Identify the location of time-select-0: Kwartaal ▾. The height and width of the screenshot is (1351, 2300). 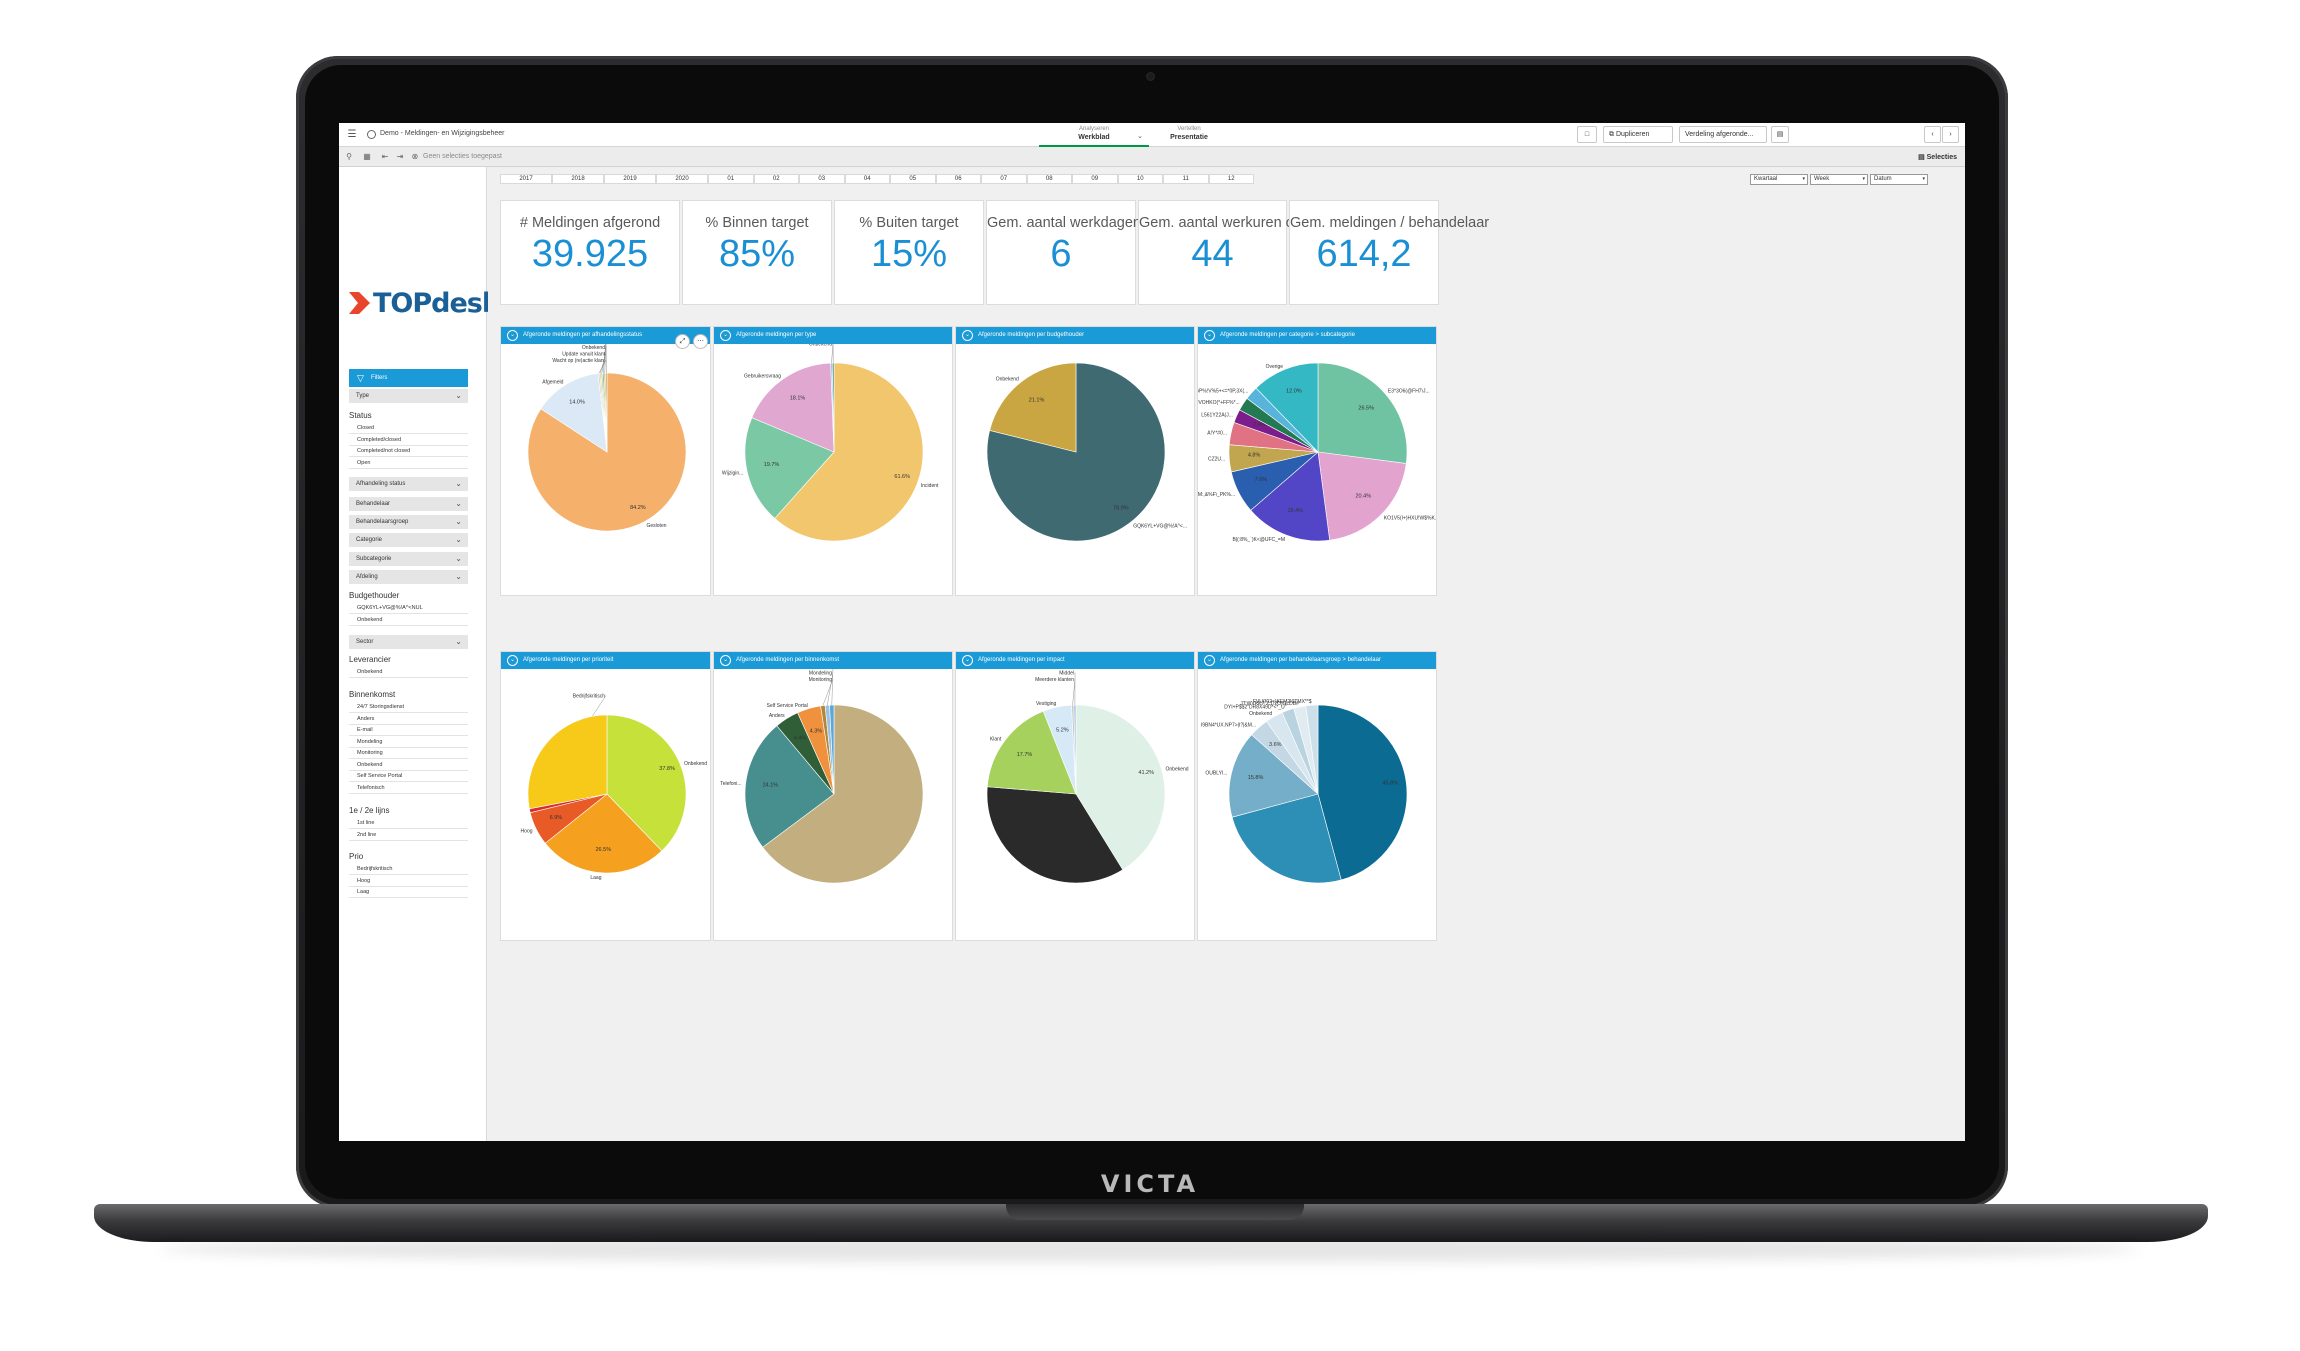
(1779, 179).